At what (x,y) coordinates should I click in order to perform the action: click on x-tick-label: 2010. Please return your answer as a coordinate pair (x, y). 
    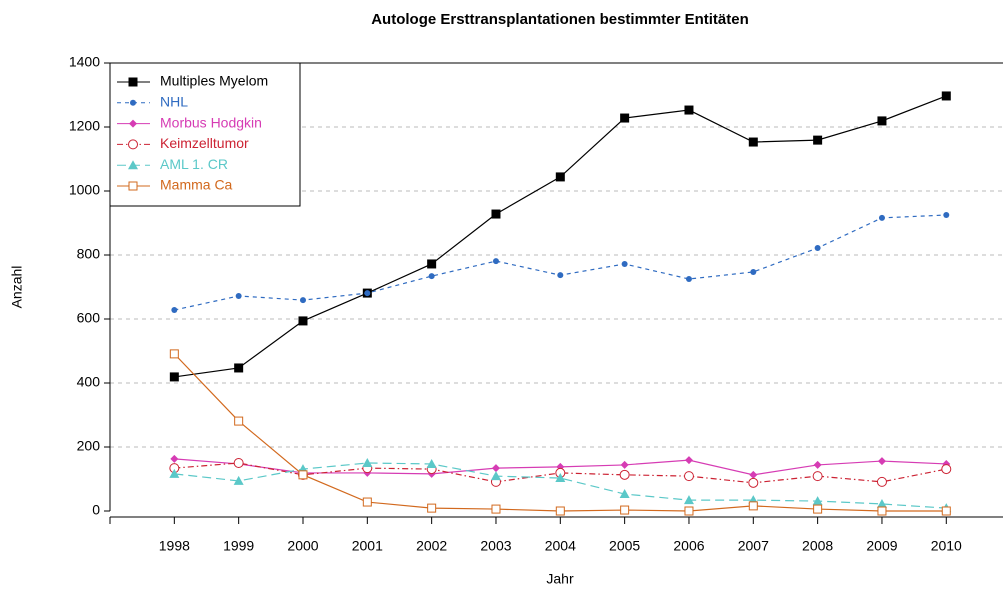
    Looking at the image, I should click on (946, 546).